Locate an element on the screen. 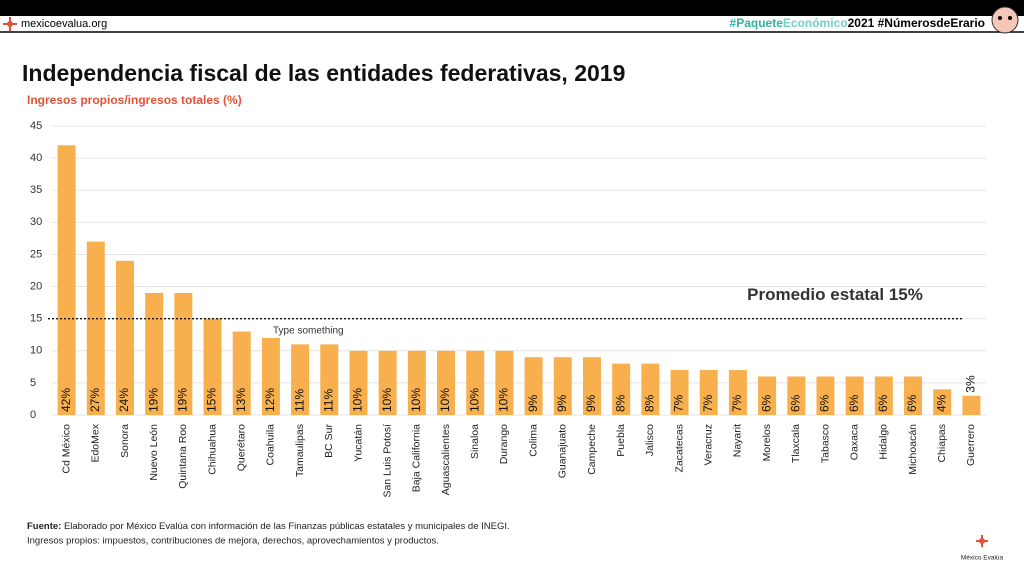  x-tick-label: San Luis Potosí is located at coordinates (387, 461).